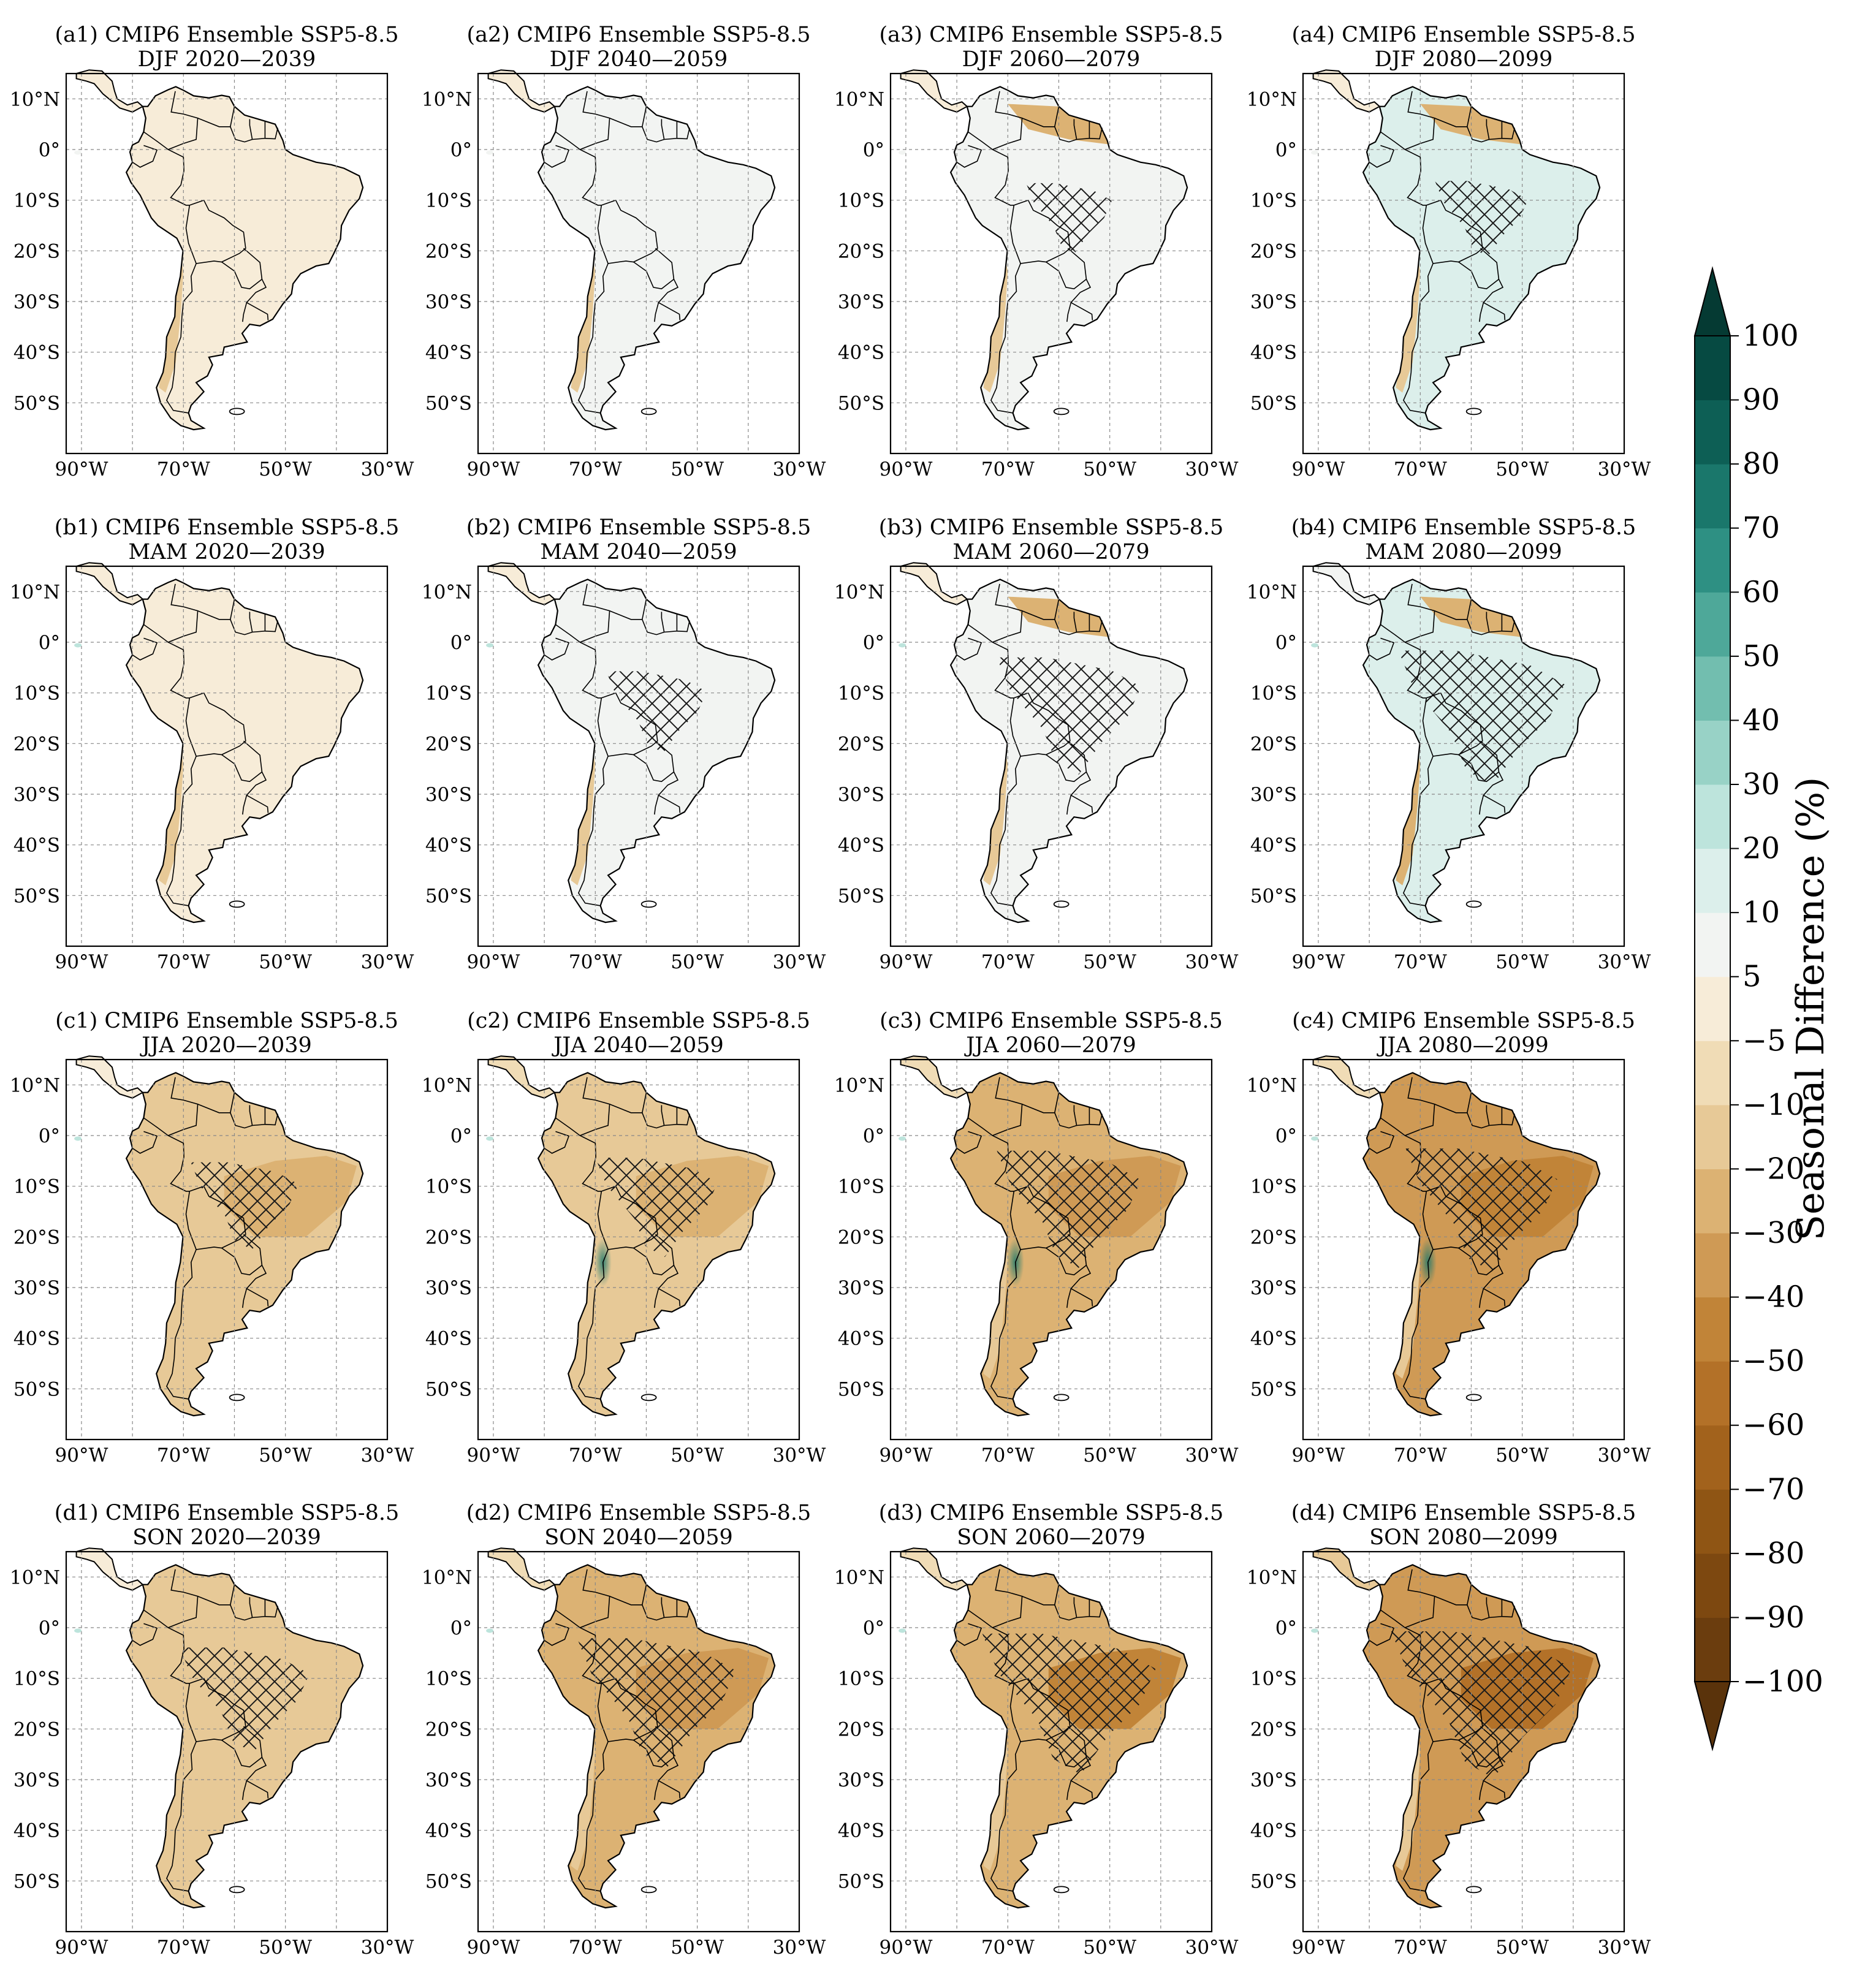 This screenshot has height=1988, width=1862. I want to click on lat-tick-label: 20°S, so click(1273, 1729).